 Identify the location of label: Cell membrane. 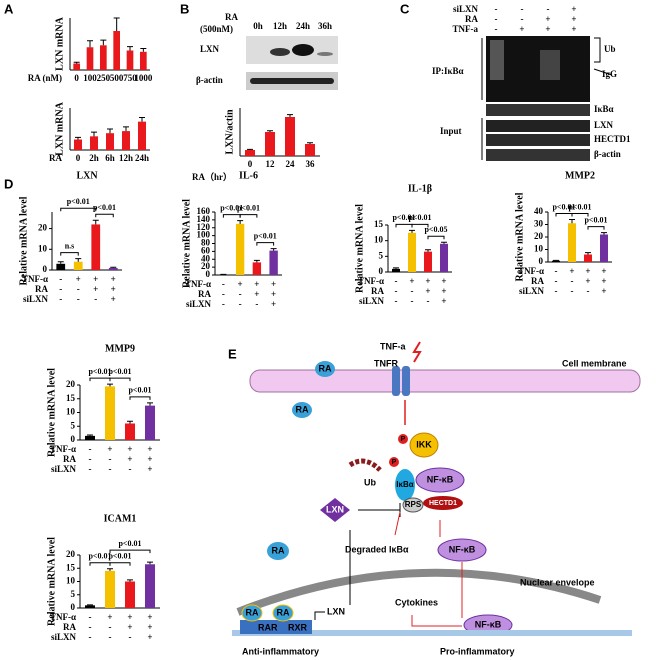
(594, 363).